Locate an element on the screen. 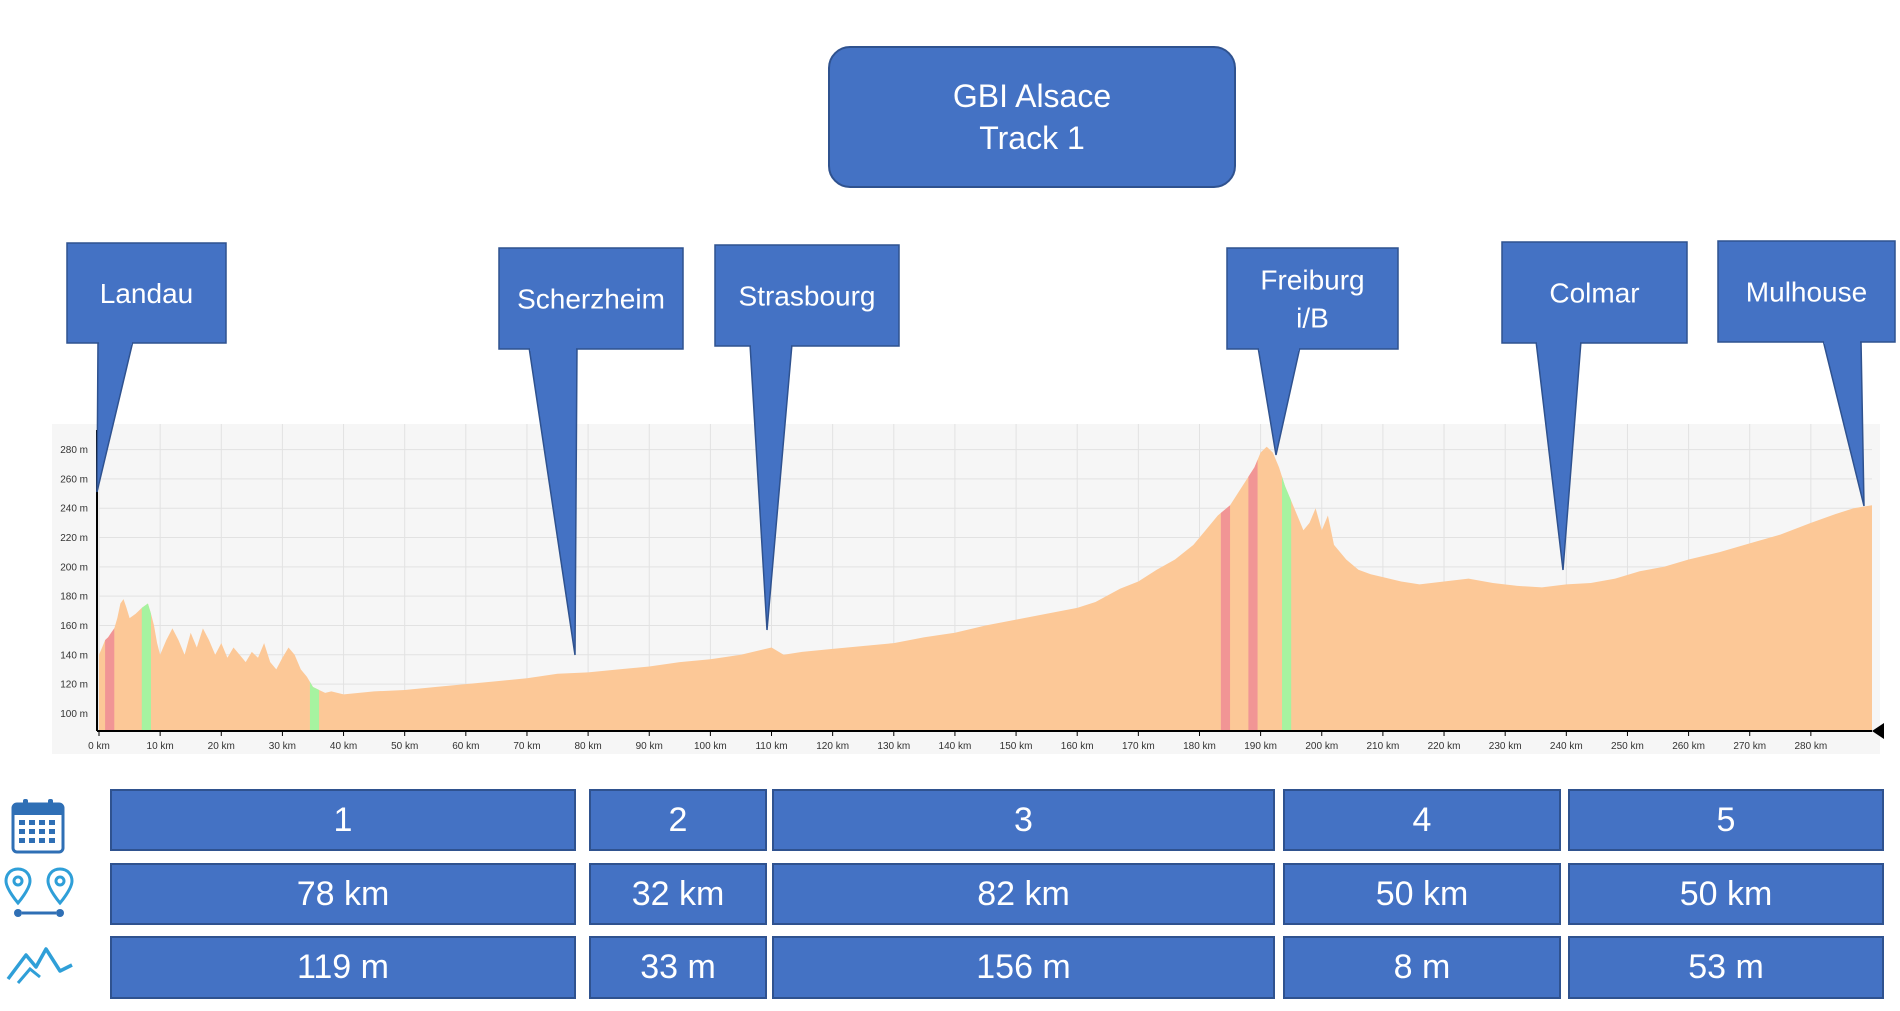  callout-label: Strasbourg is located at coordinates (807, 296).